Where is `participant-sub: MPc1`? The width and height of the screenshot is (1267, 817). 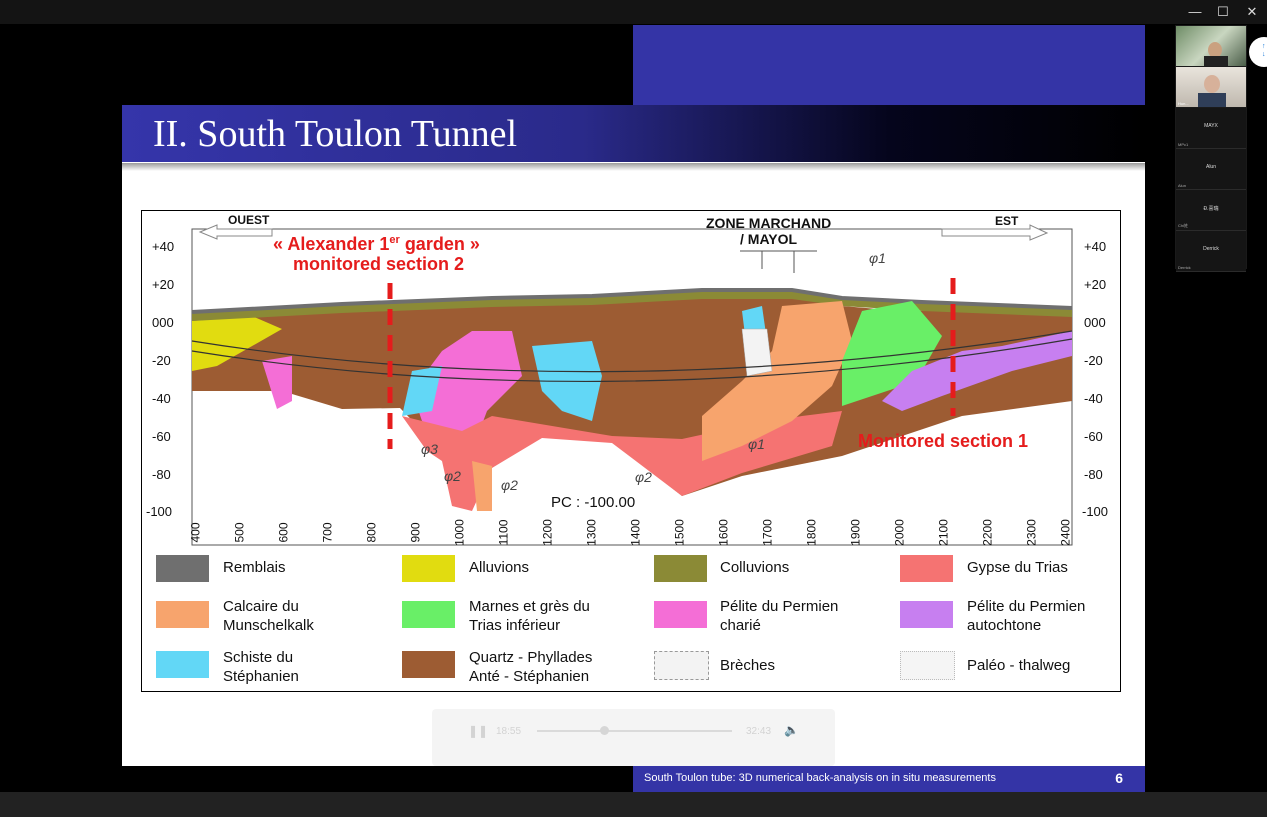 participant-sub: MPc1 is located at coordinates (1183, 144).